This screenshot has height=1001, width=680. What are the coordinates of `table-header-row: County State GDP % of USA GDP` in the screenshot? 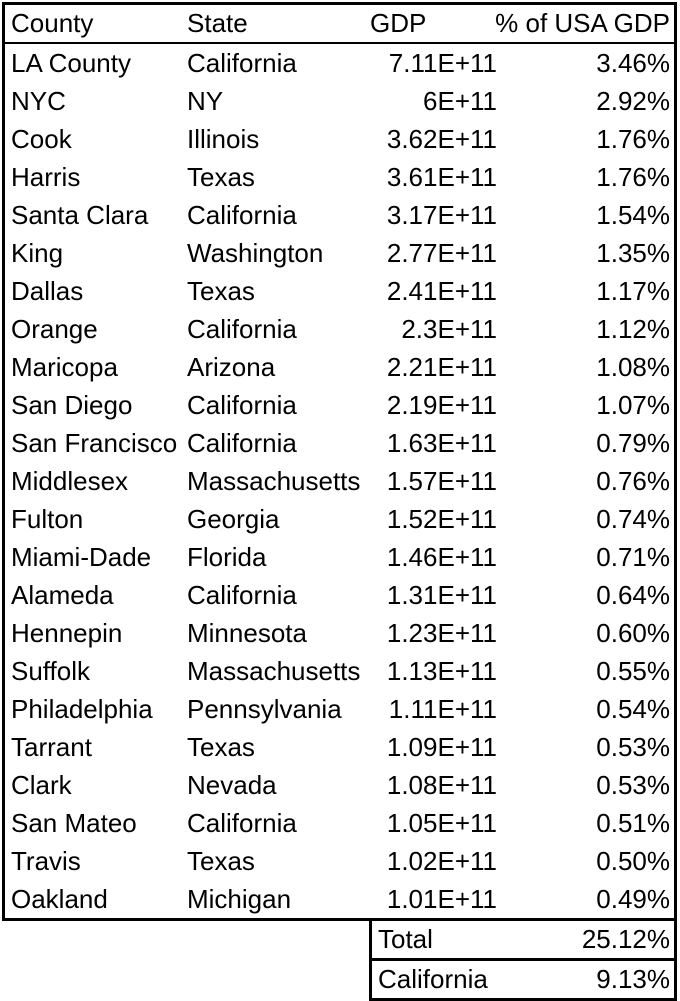 It's located at (339, 24).